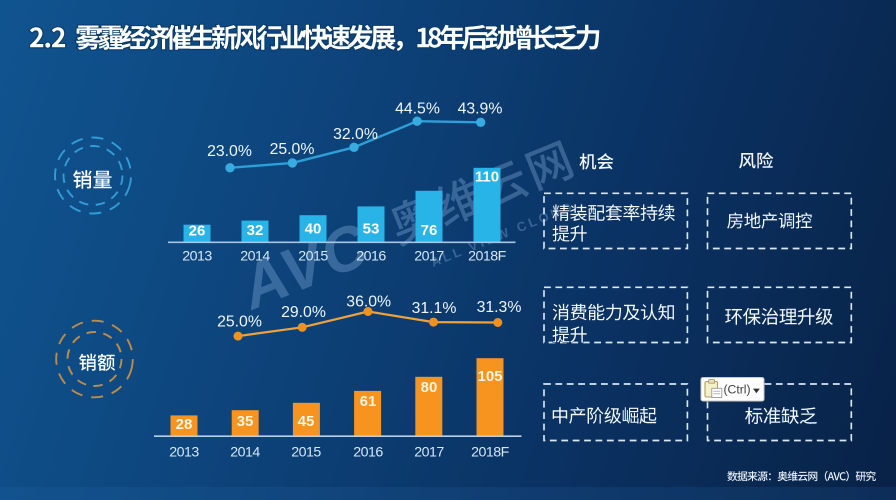 This screenshot has width=896, height=500. Describe the element at coordinates (368, 301) in the screenshot. I see `svg-text: 36.0%` at that location.